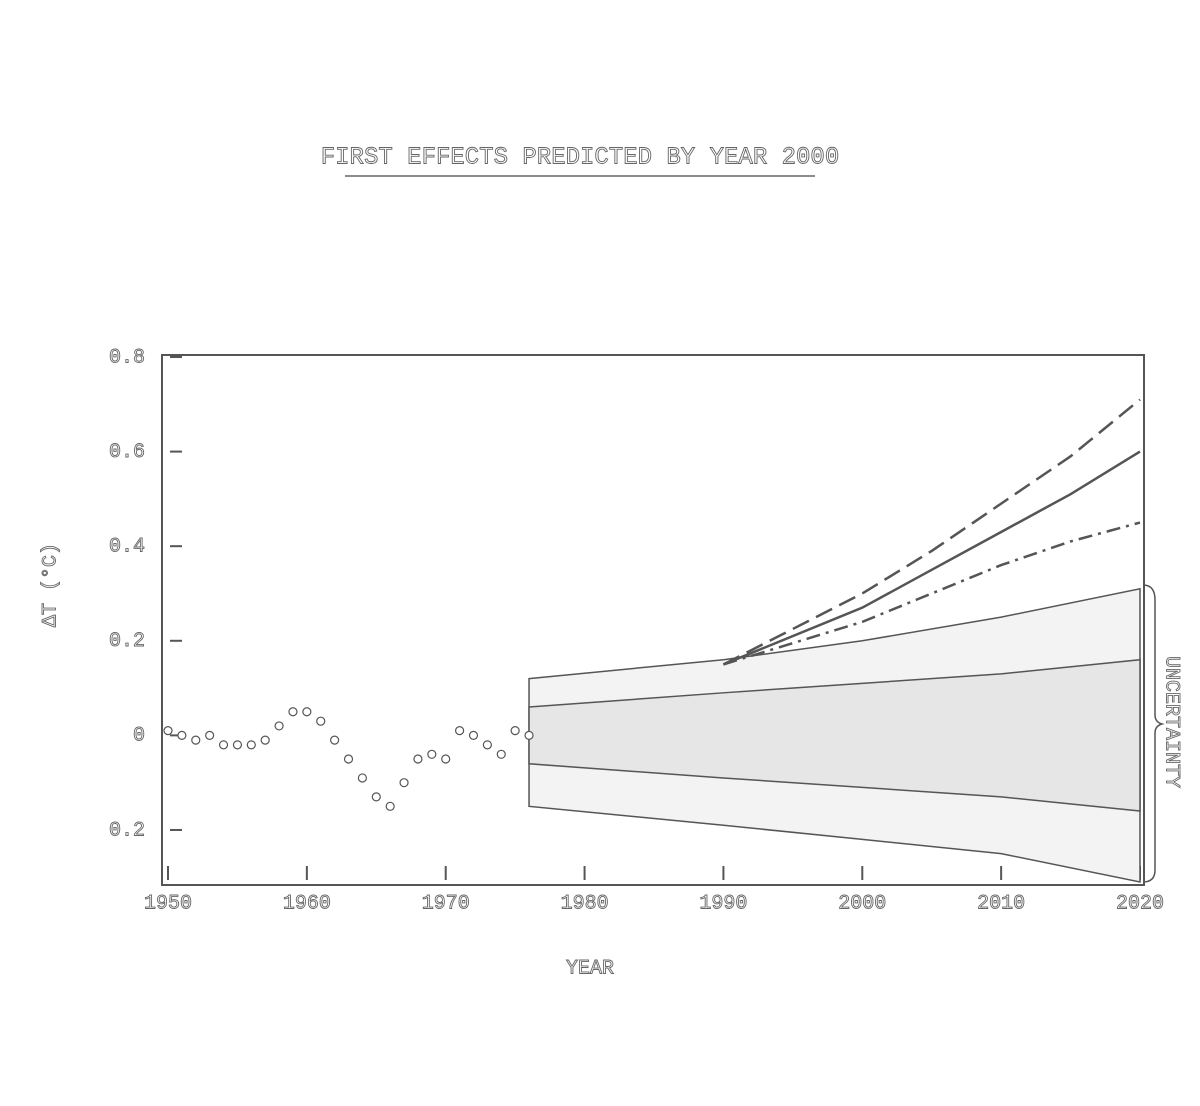 This screenshot has height=1106, width=1200. I want to click on x-axis-label: YEAR, so click(590, 968).